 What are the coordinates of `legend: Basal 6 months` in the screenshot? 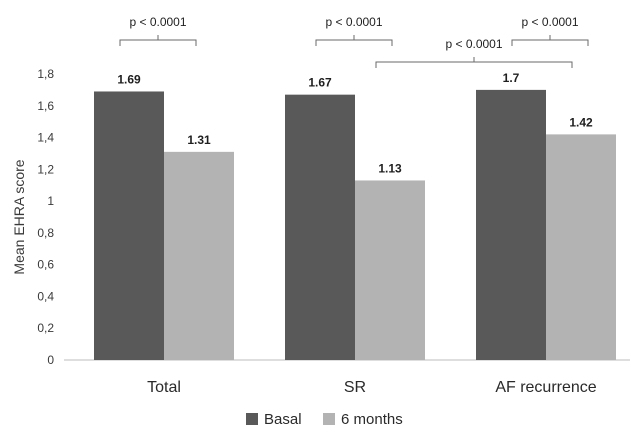 It's located at (324, 419).